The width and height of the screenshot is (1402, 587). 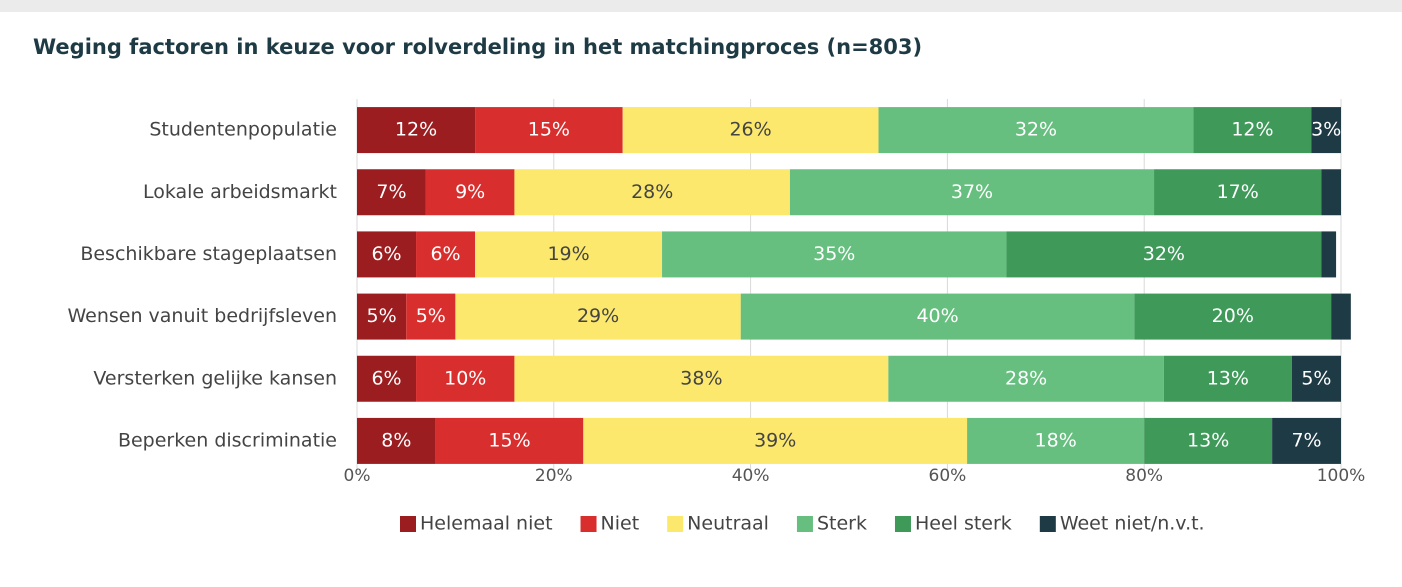 I want to click on y-tick-label: Beschikbare stageplaatsen, so click(x=208, y=254).